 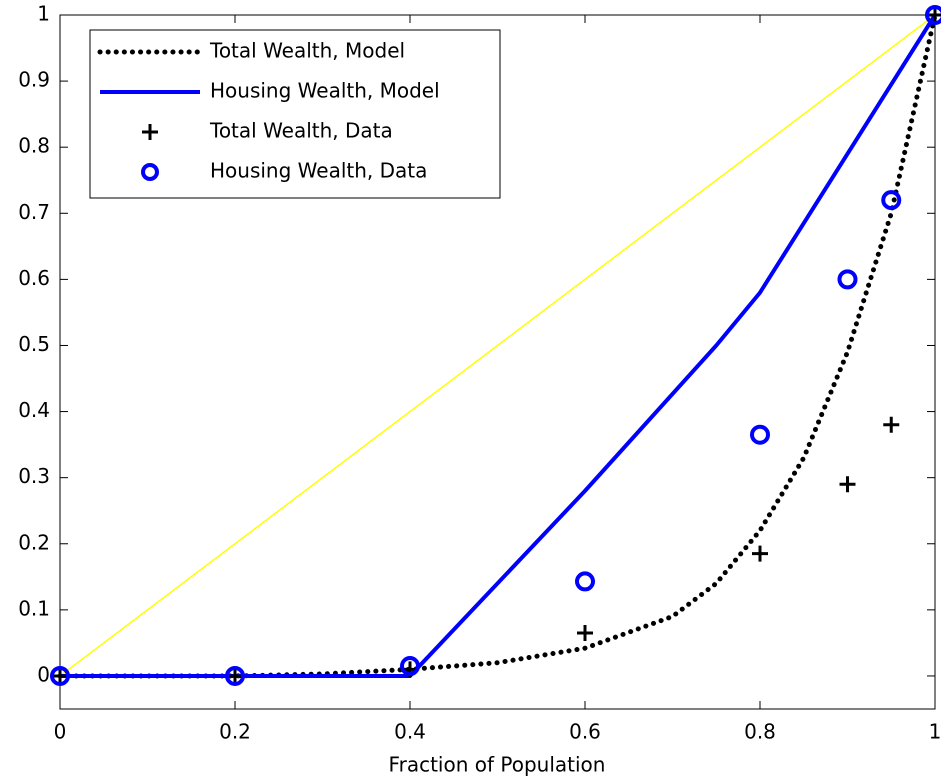 I want to click on y-tick-label: 1, so click(x=43, y=14).